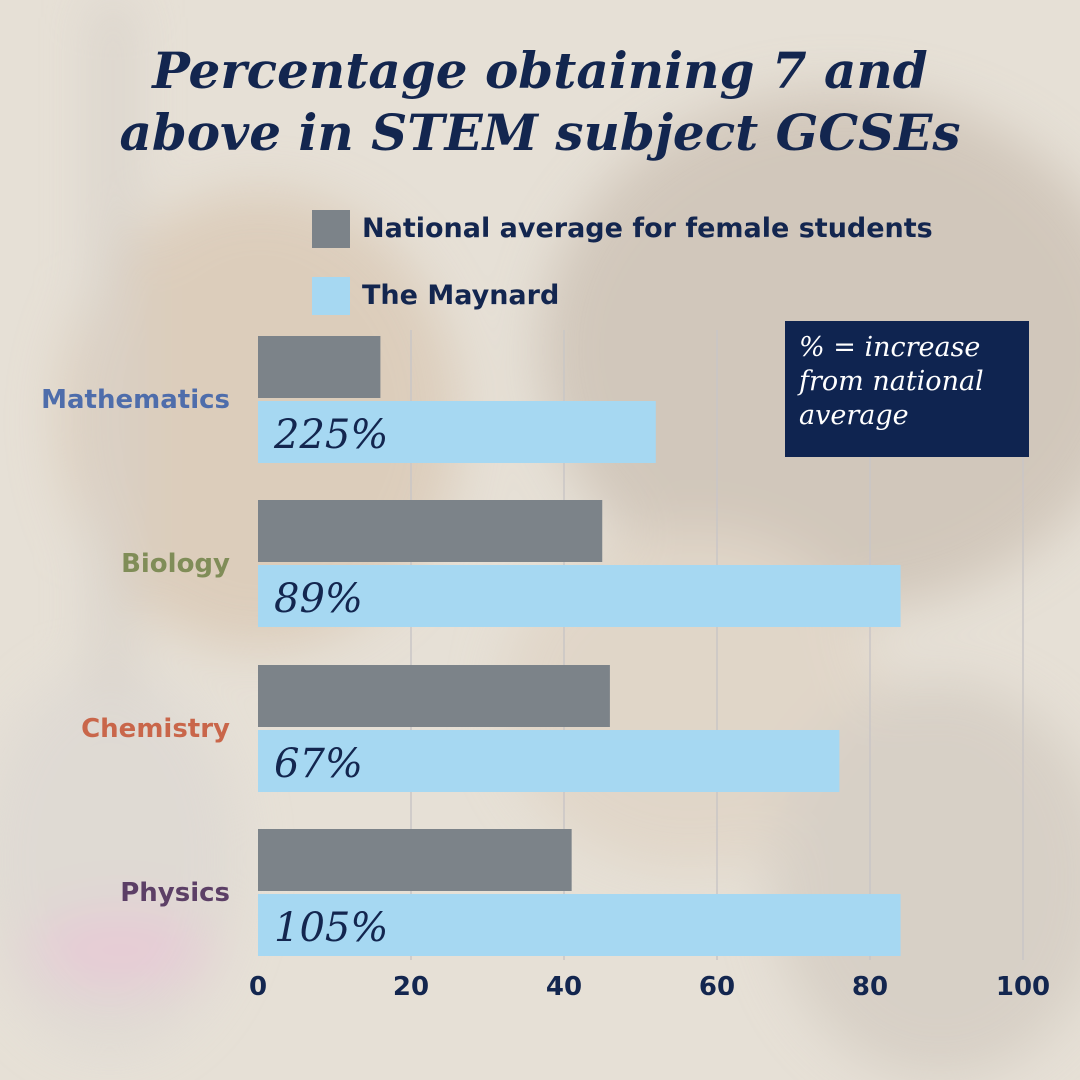 The width and height of the screenshot is (1080, 1080). I want to click on bar-label-increase-physics: 105%, so click(331, 928).